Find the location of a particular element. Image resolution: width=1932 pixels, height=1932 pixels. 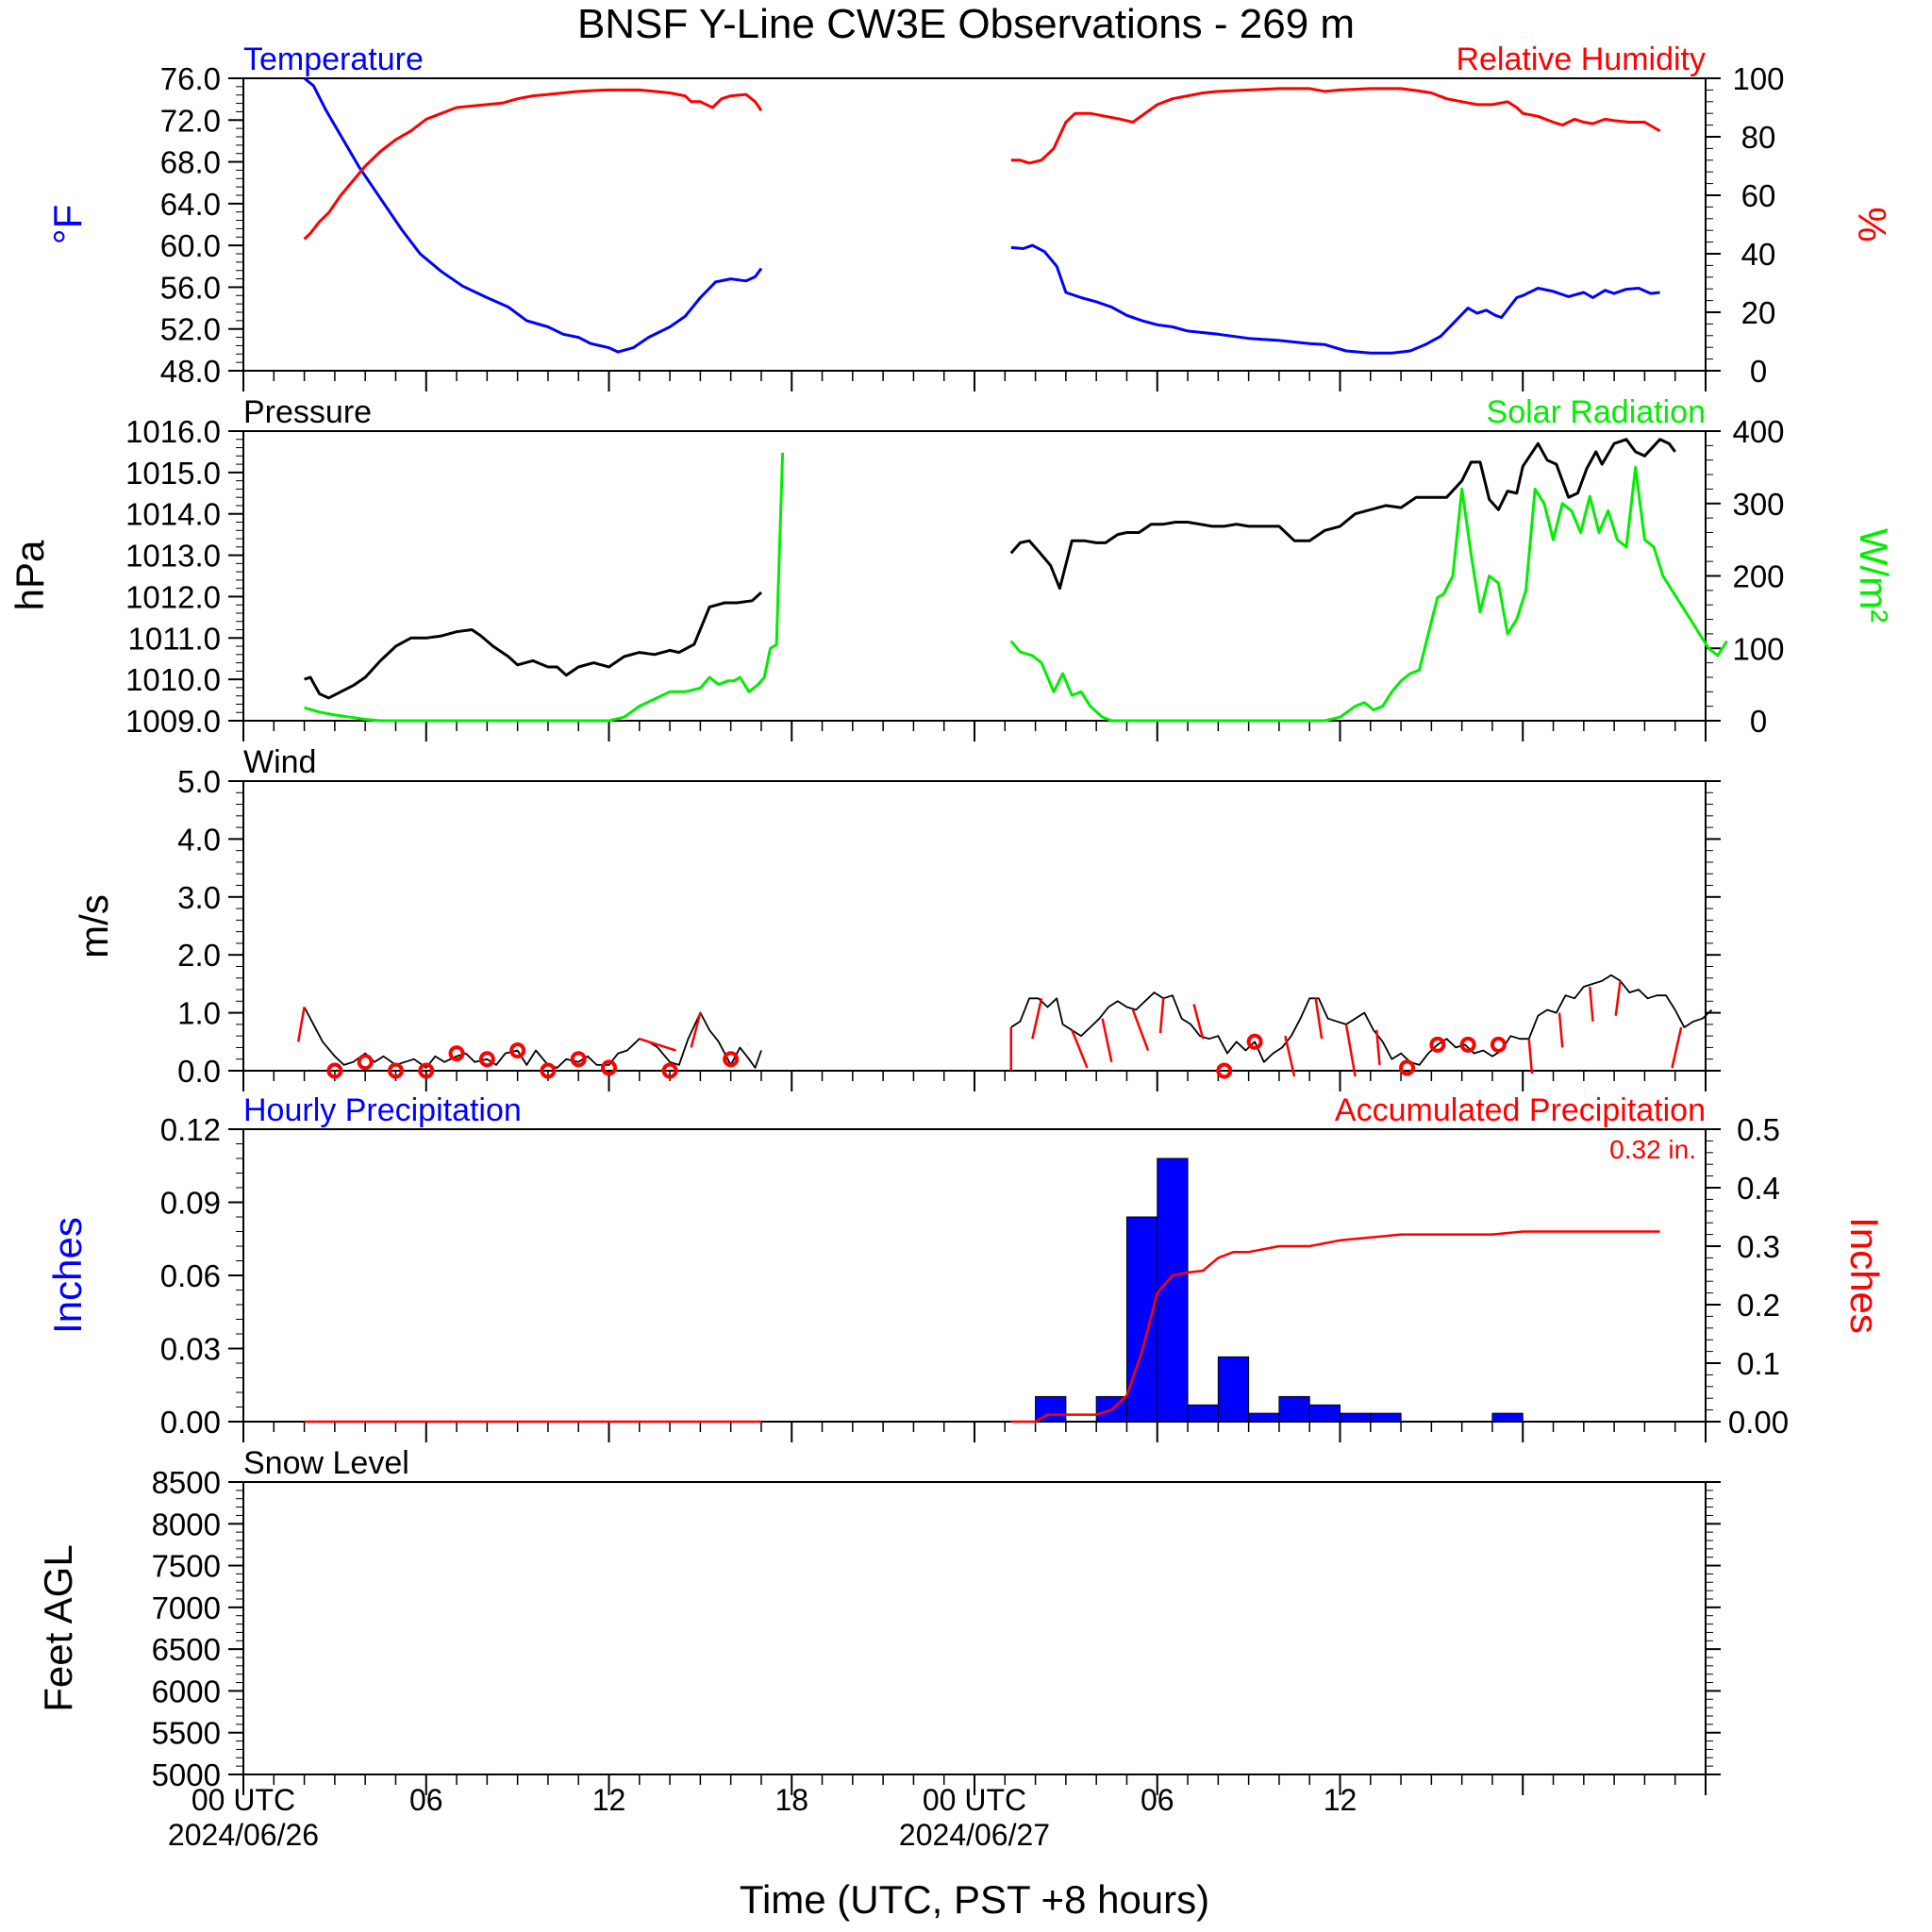

hourly-precip-title: Hourly Precipitation is located at coordinates (383, 1110).